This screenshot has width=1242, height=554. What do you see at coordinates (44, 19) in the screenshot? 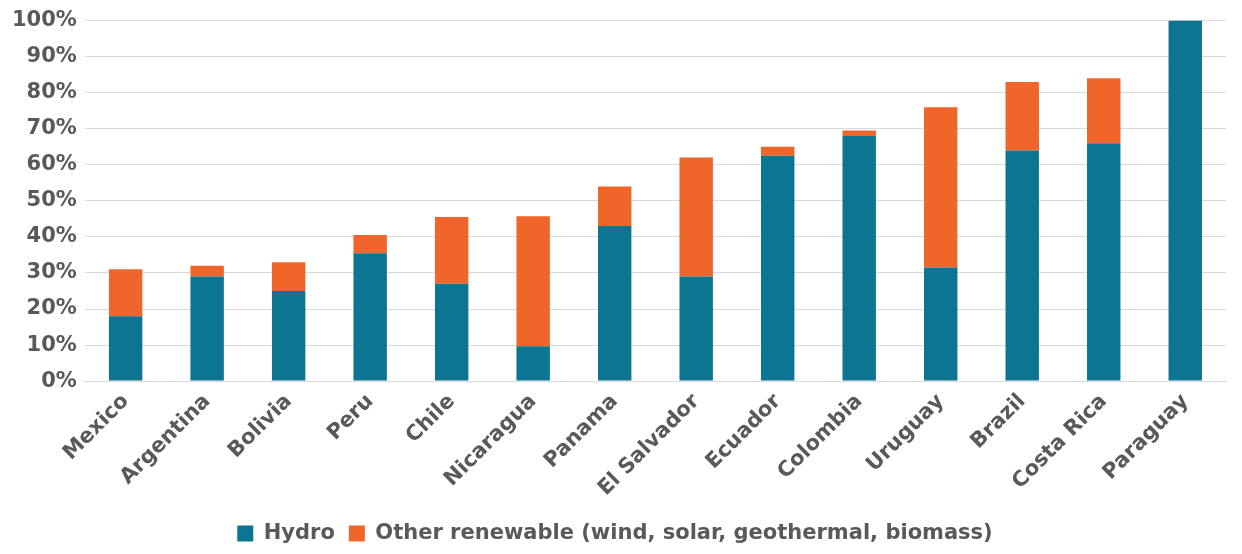
I see `y-tick-label: 100%` at bounding box center [44, 19].